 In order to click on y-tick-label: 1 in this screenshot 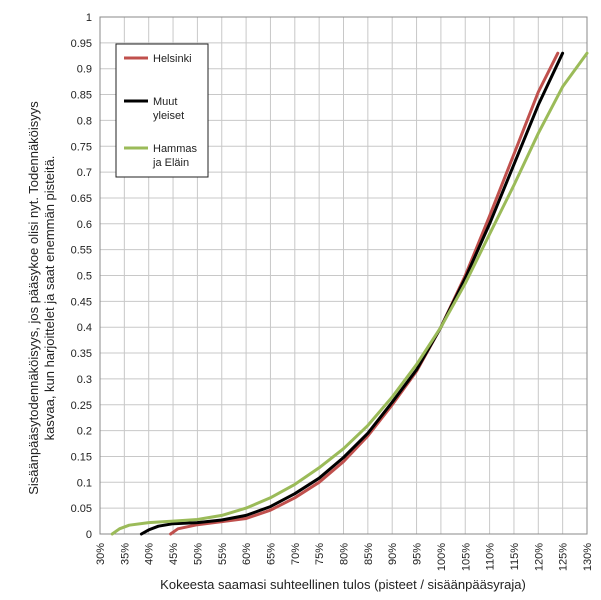, I will do `click(89, 18)`.